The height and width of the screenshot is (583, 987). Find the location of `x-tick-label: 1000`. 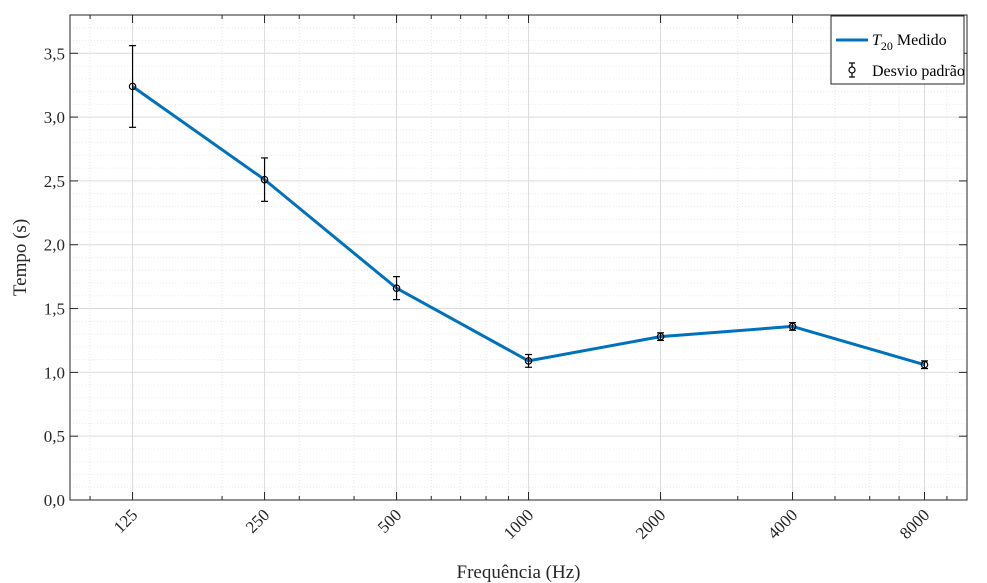

x-tick-label: 1000 is located at coordinates (518, 523).